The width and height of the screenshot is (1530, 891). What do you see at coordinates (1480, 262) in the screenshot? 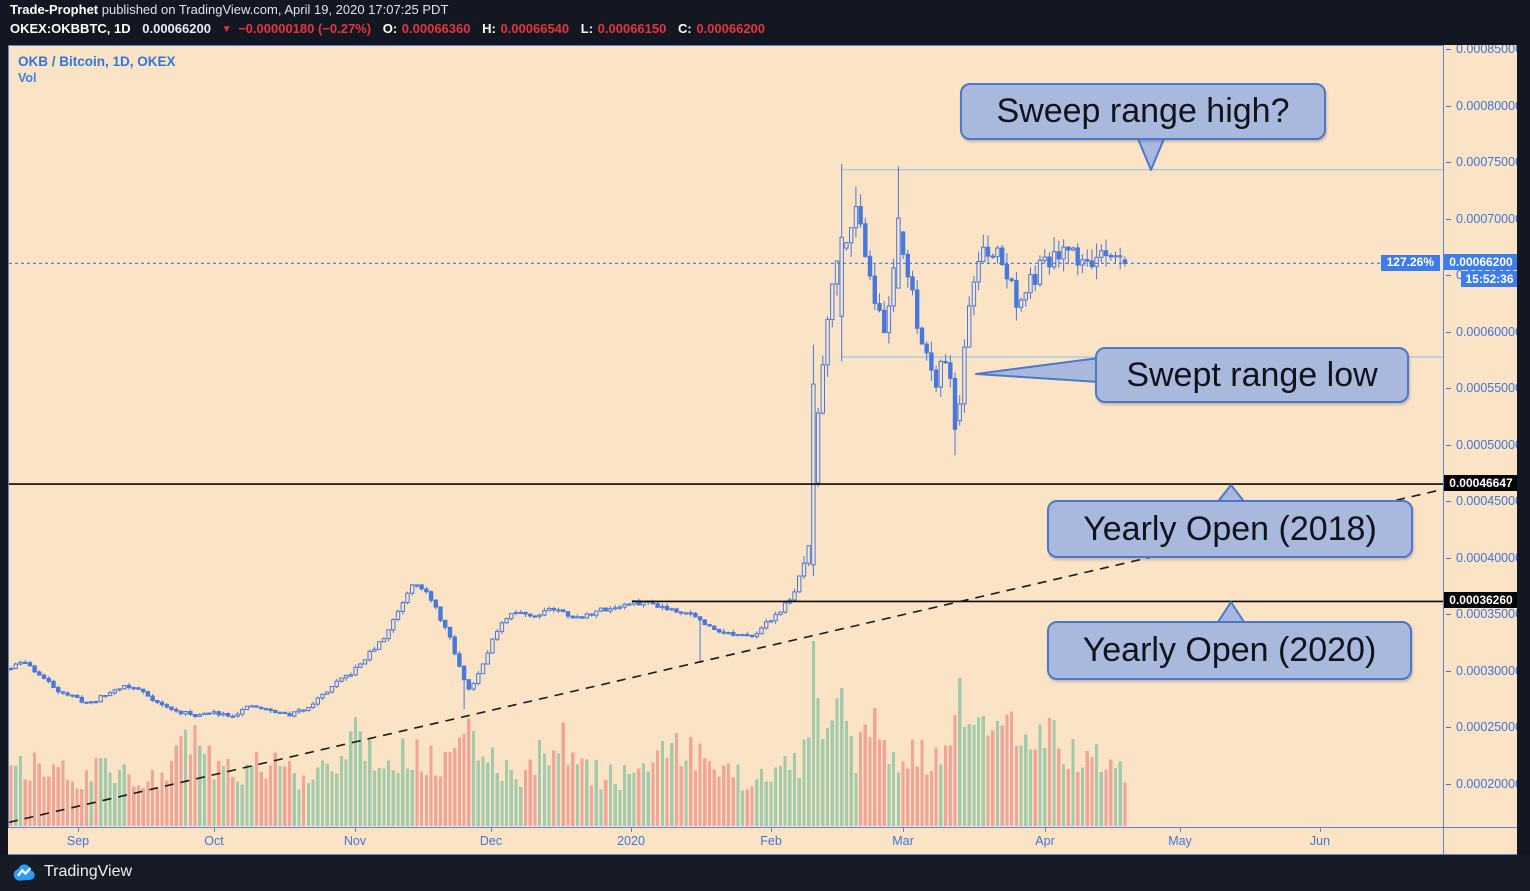
I see `current-price-tag: 0.00066200` at bounding box center [1480, 262].